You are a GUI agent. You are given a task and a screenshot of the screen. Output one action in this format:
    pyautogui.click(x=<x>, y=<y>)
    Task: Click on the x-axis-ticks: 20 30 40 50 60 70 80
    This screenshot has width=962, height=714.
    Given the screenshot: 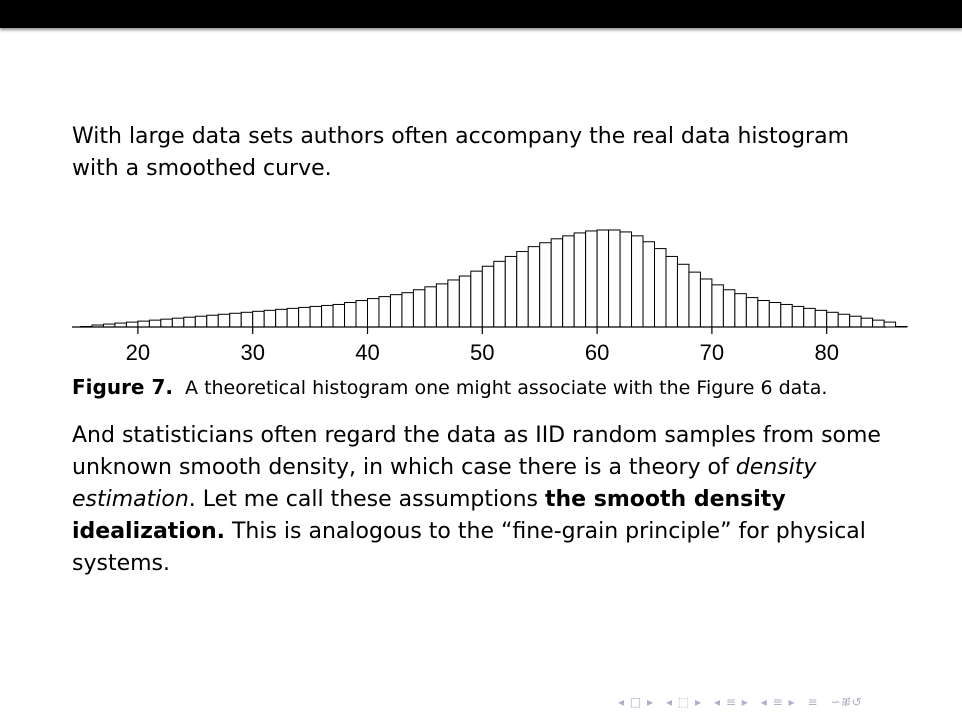 What is the action you would take?
    pyautogui.click(x=482, y=346)
    